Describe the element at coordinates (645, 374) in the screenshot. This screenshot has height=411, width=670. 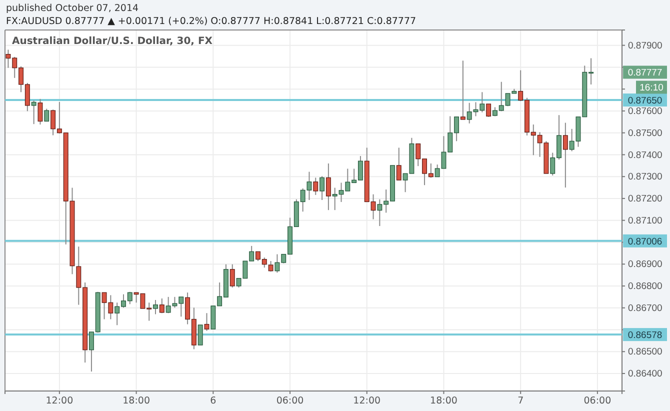
I see `y-tick-label: 0.86400` at that location.